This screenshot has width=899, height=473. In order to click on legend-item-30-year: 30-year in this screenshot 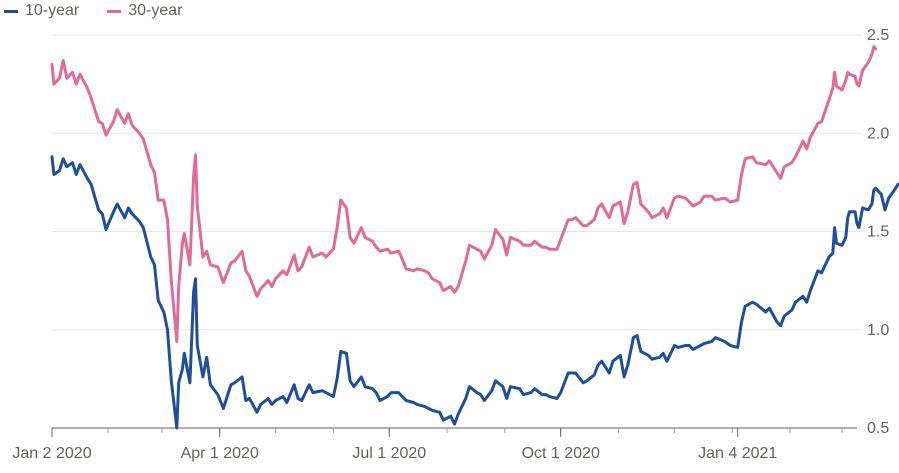, I will do `click(145, 11)`.